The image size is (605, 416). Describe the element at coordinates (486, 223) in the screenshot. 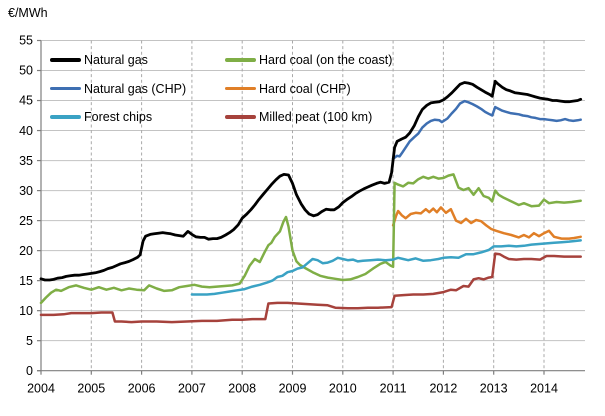

I see `series-line-hard-coal-chp` at that location.